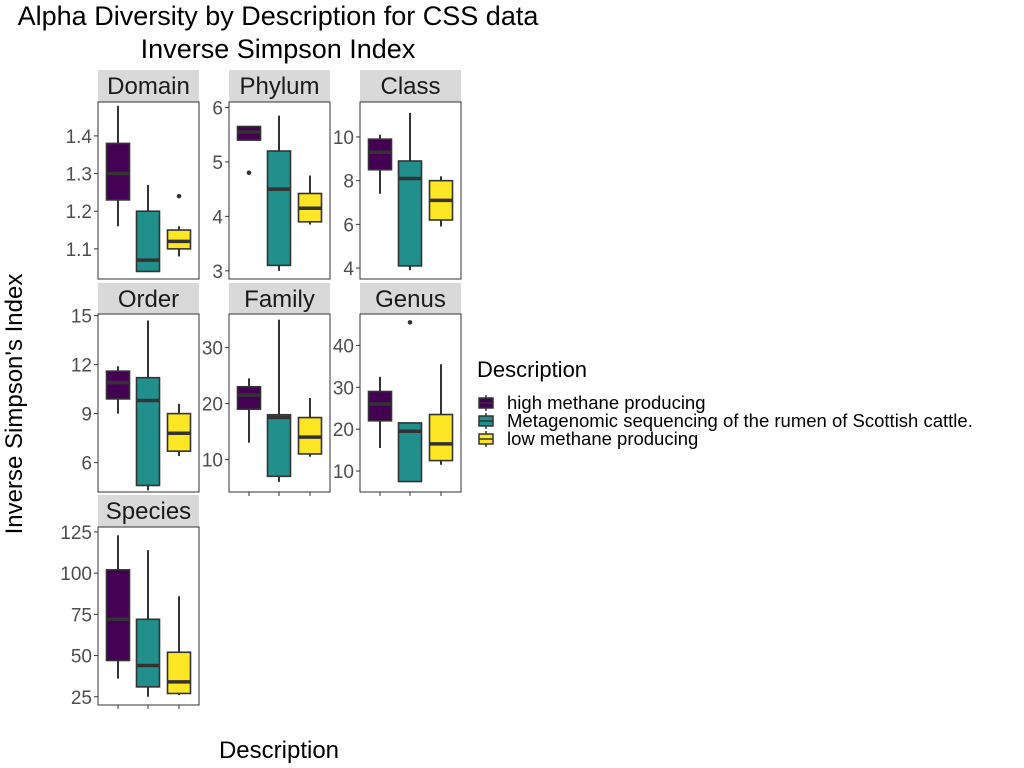  Describe the element at coordinates (81, 698) in the screenshot. I see `y-tick-label: 25` at that location.